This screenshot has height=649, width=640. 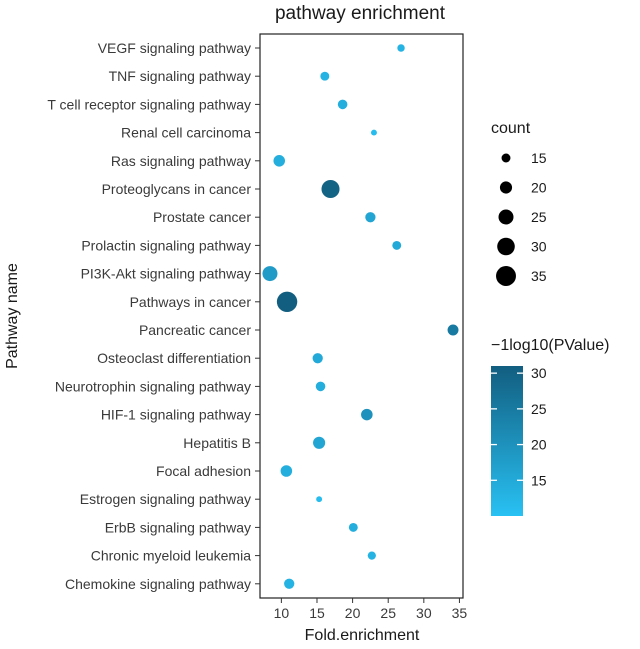 What do you see at coordinates (282, 613) in the screenshot?
I see `x-tick-label: 10` at bounding box center [282, 613].